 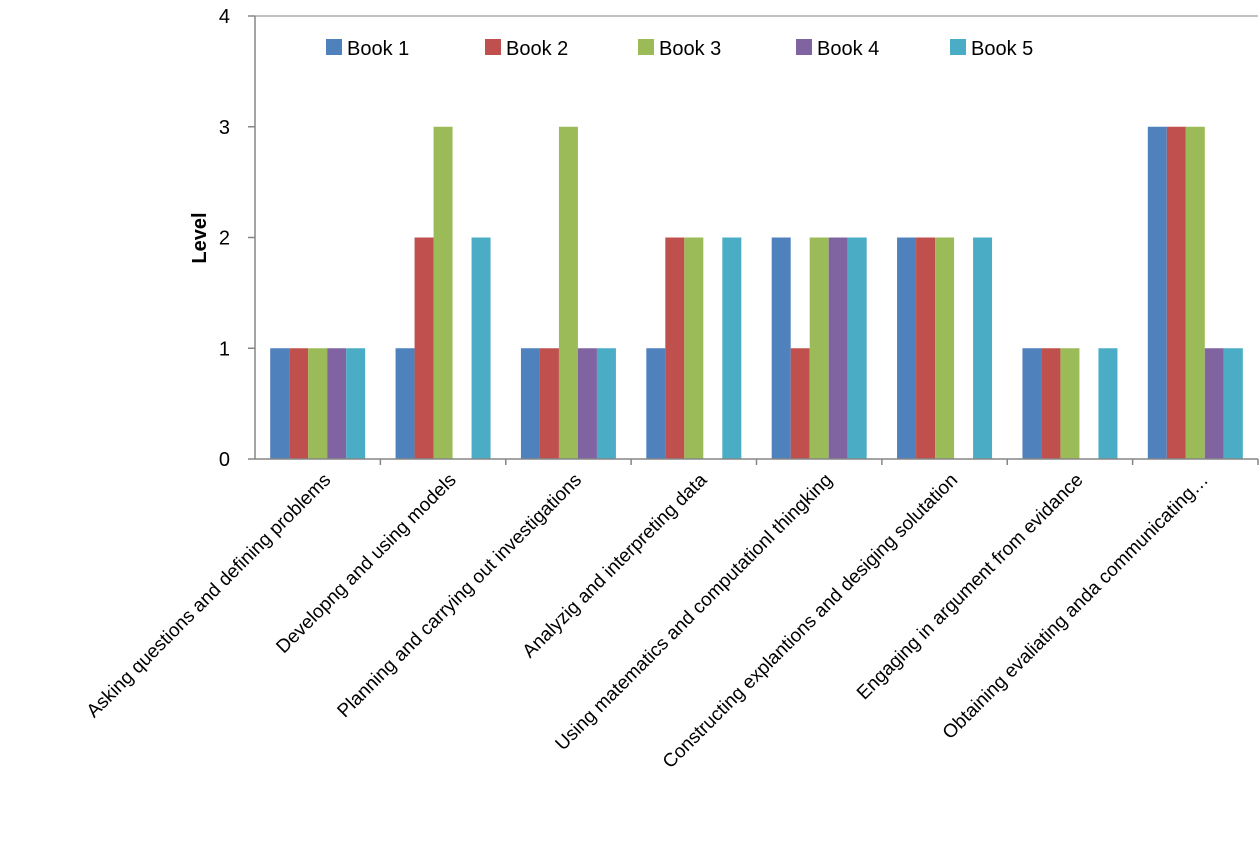 I want to click on legend-label: Book 5, so click(x=1002, y=49).